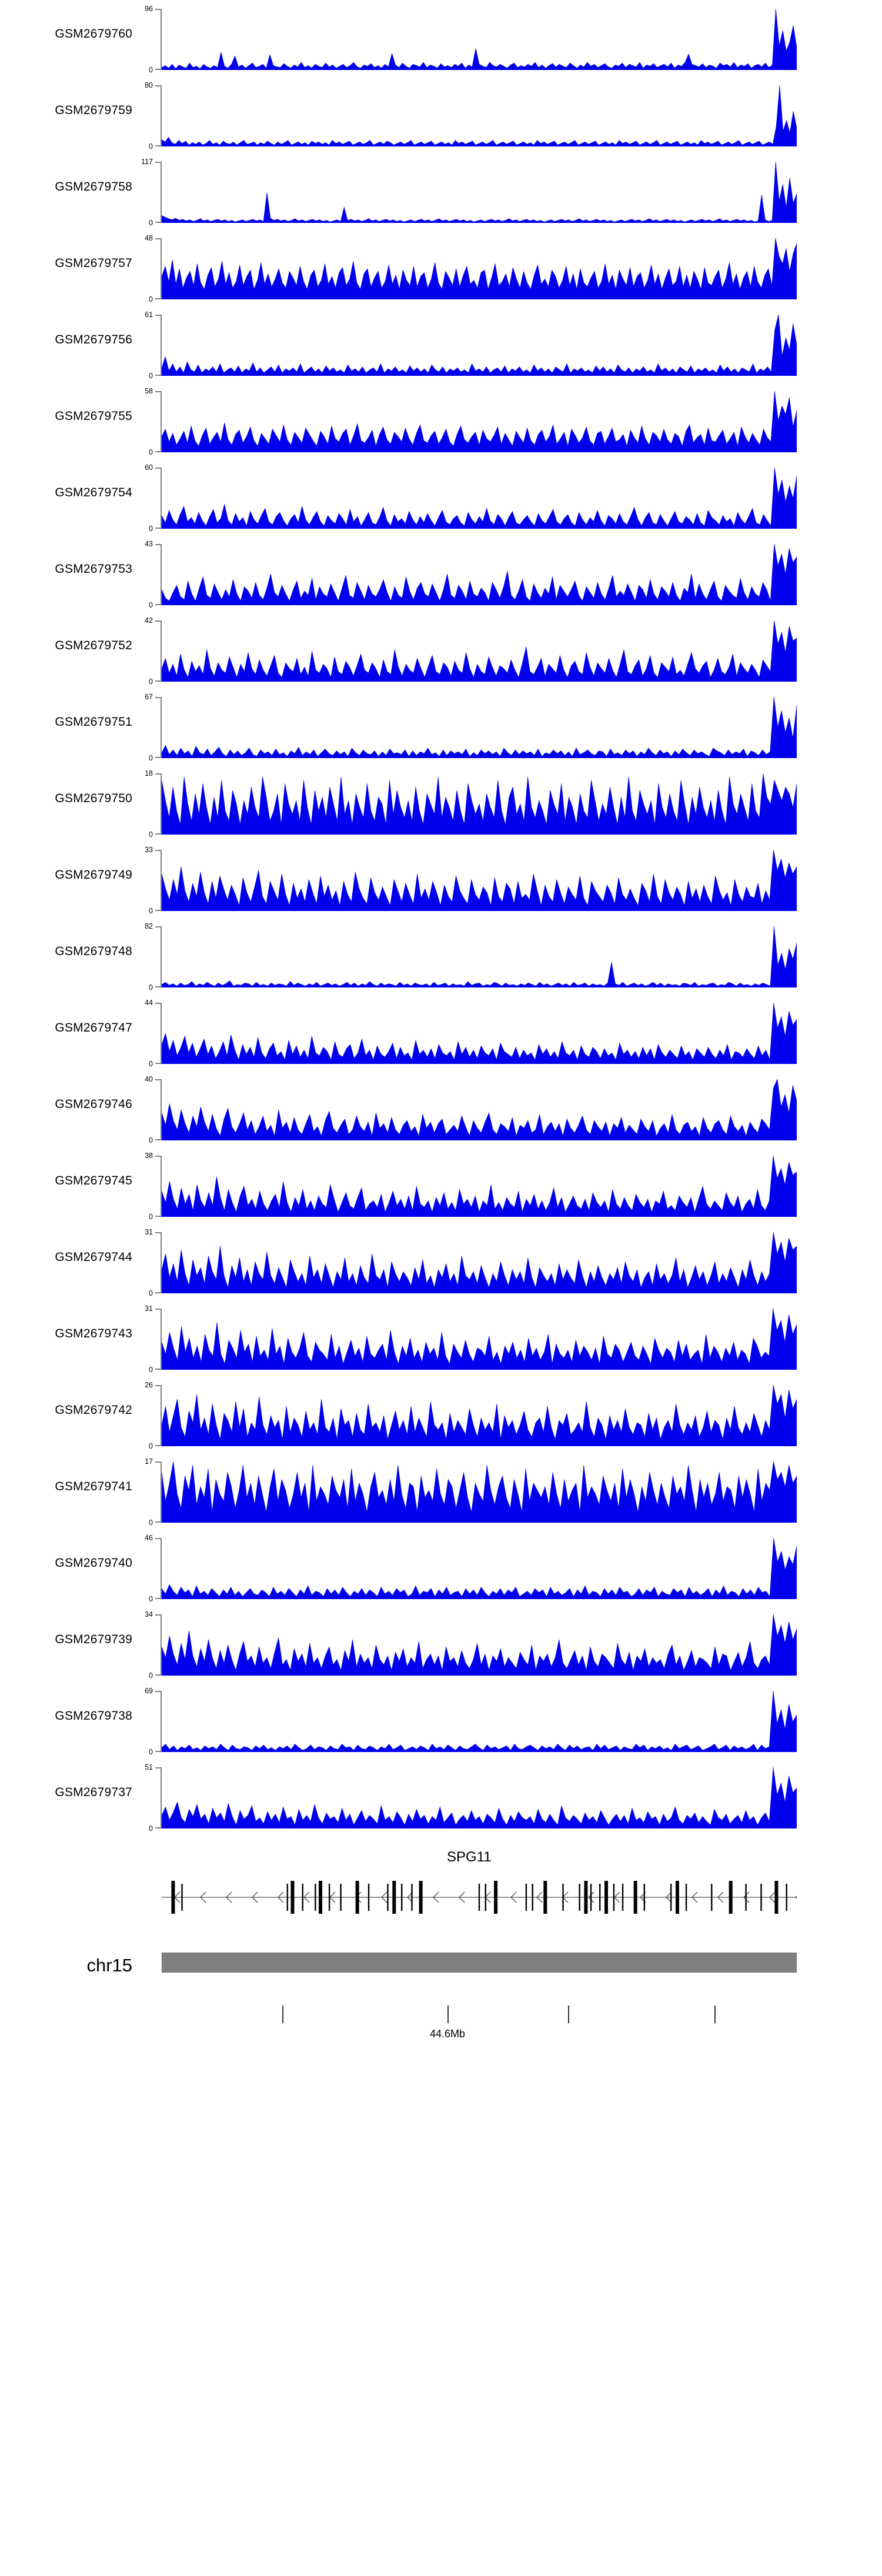  I want to click on coverage-track: GSM2679756 61 0, so click(441, 344).